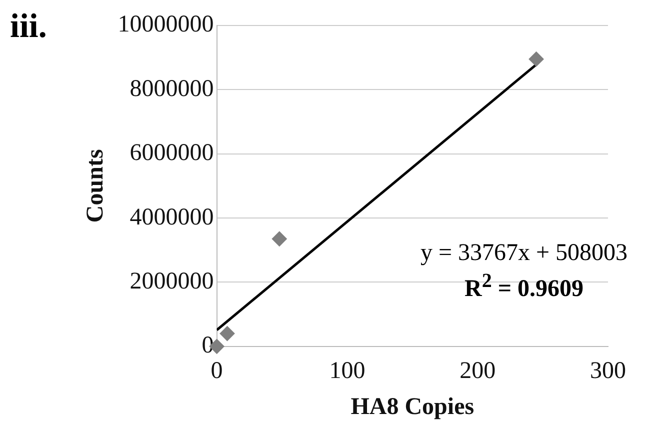 The image size is (662, 434). What do you see at coordinates (608, 371) in the screenshot?
I see `x-tick-label: 300` at bounding box center [608, 371].